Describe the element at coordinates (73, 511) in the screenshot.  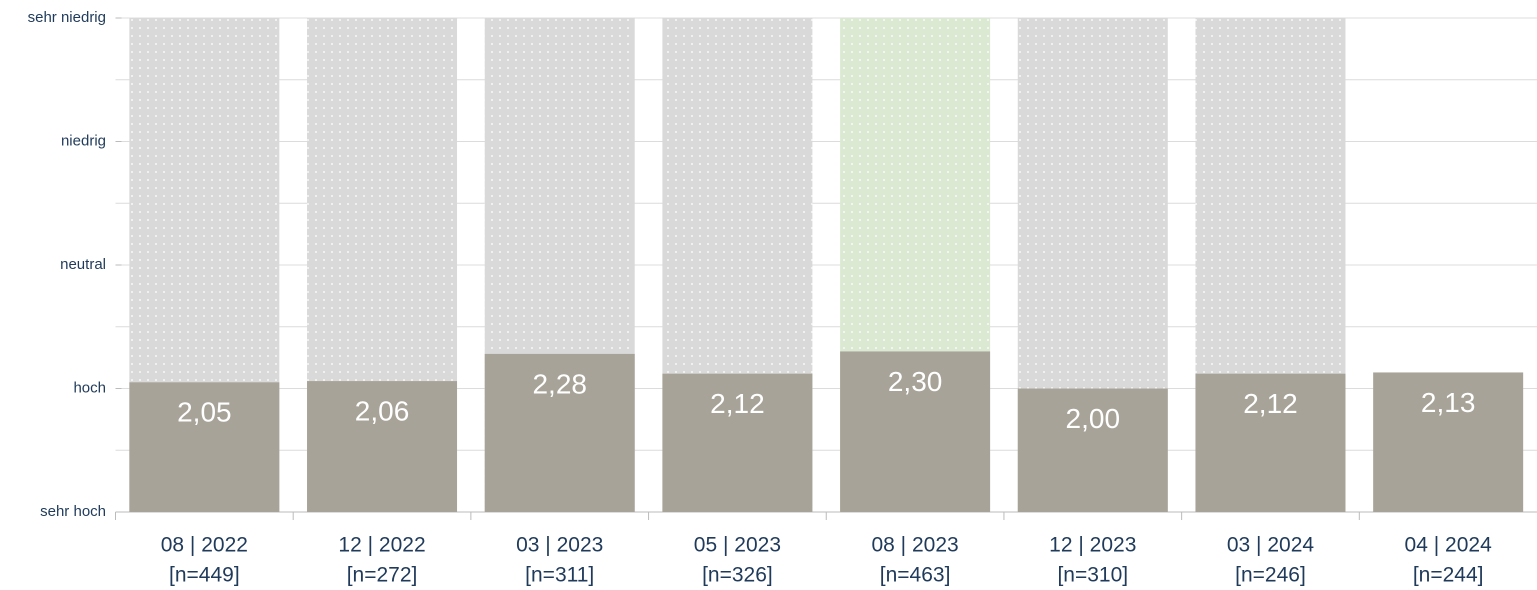
I see `y-tick-label: sehr hoch` at that location.